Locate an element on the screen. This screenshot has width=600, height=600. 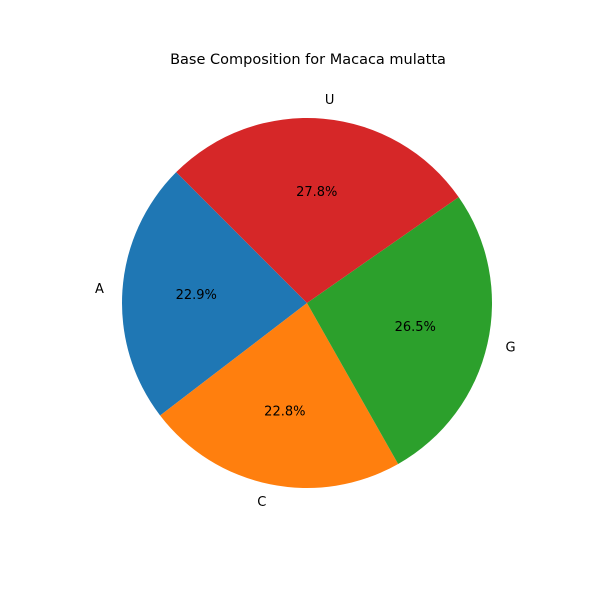
pie-slice-a is located at coordinates (214, 294).